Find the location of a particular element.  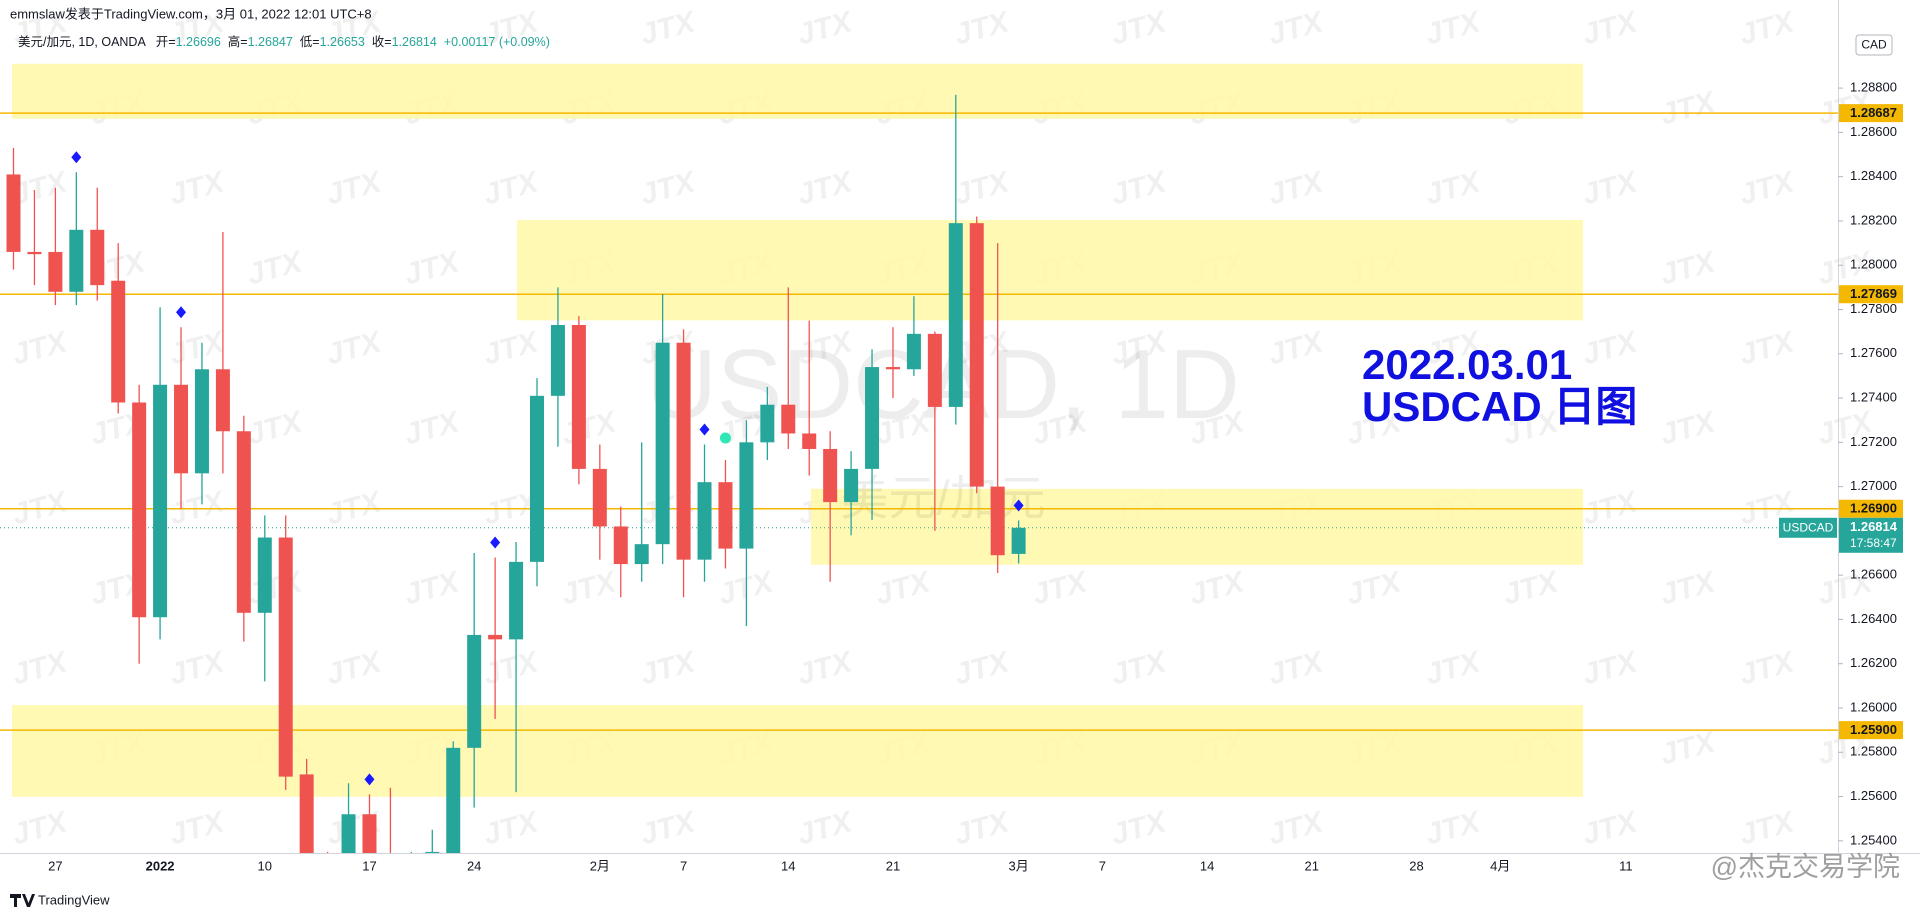

legend-change: +0.00117 (+0.09%) is located at coordinates (497, 42).